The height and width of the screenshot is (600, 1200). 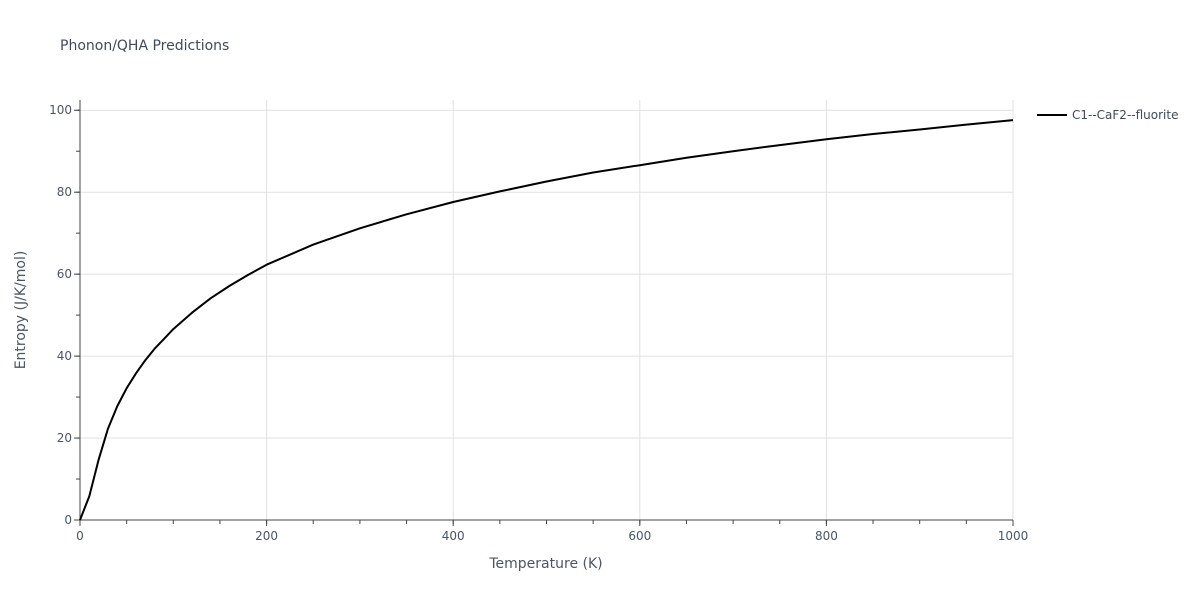 I want to click on y-axis-title: Entropy (J/K/mol), so click(x=21, y=310).